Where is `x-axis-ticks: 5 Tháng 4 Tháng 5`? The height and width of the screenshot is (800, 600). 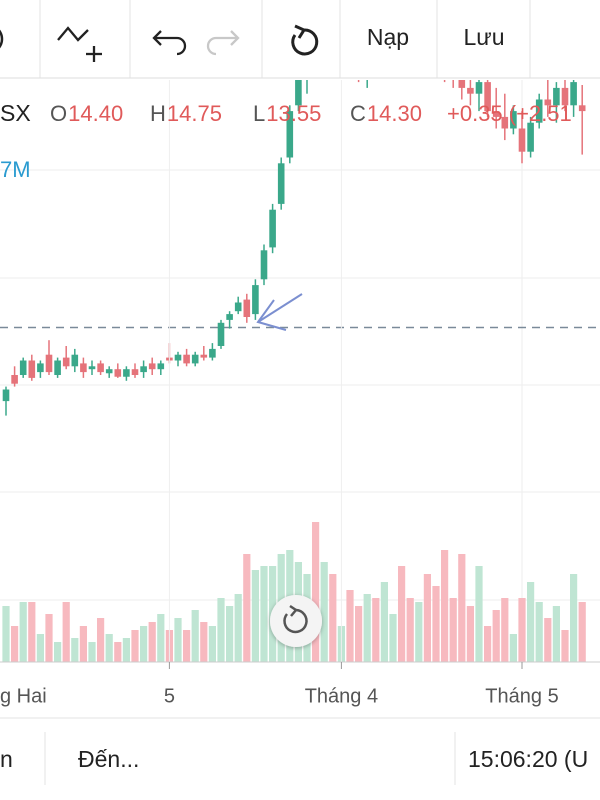 x-axis-ticks: 5 Tháng 4 Tháng 5 is located at coordinates (361, 684).